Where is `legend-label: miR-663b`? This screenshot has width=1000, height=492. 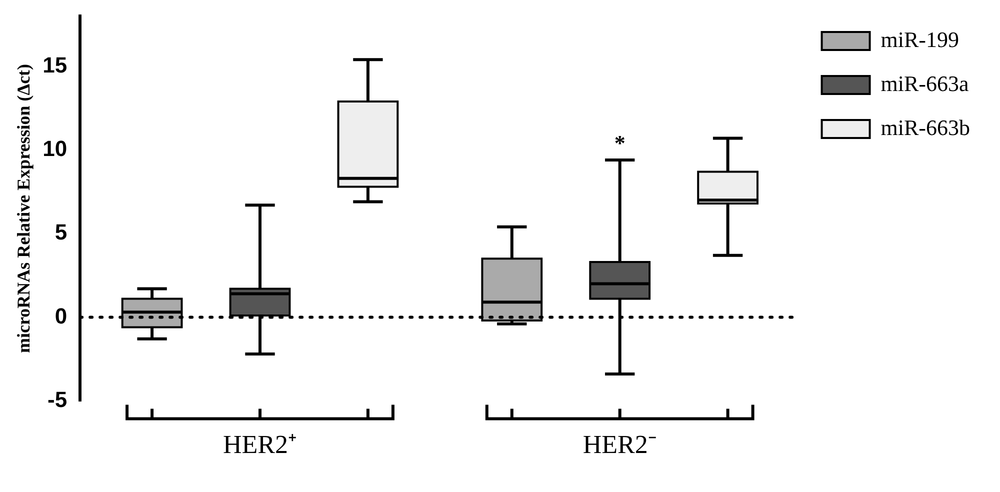 legend-label: miR-663b is located at coordinates (925, 127).